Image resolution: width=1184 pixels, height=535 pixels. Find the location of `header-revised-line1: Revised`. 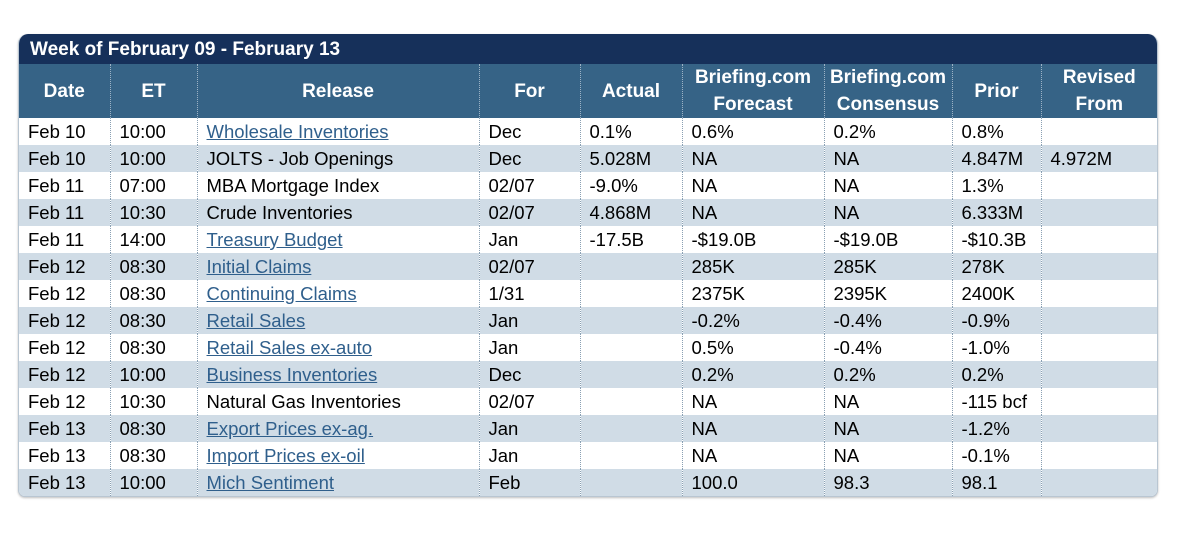

header-revised-line1: Revised is located at coordinates (1099, 77).